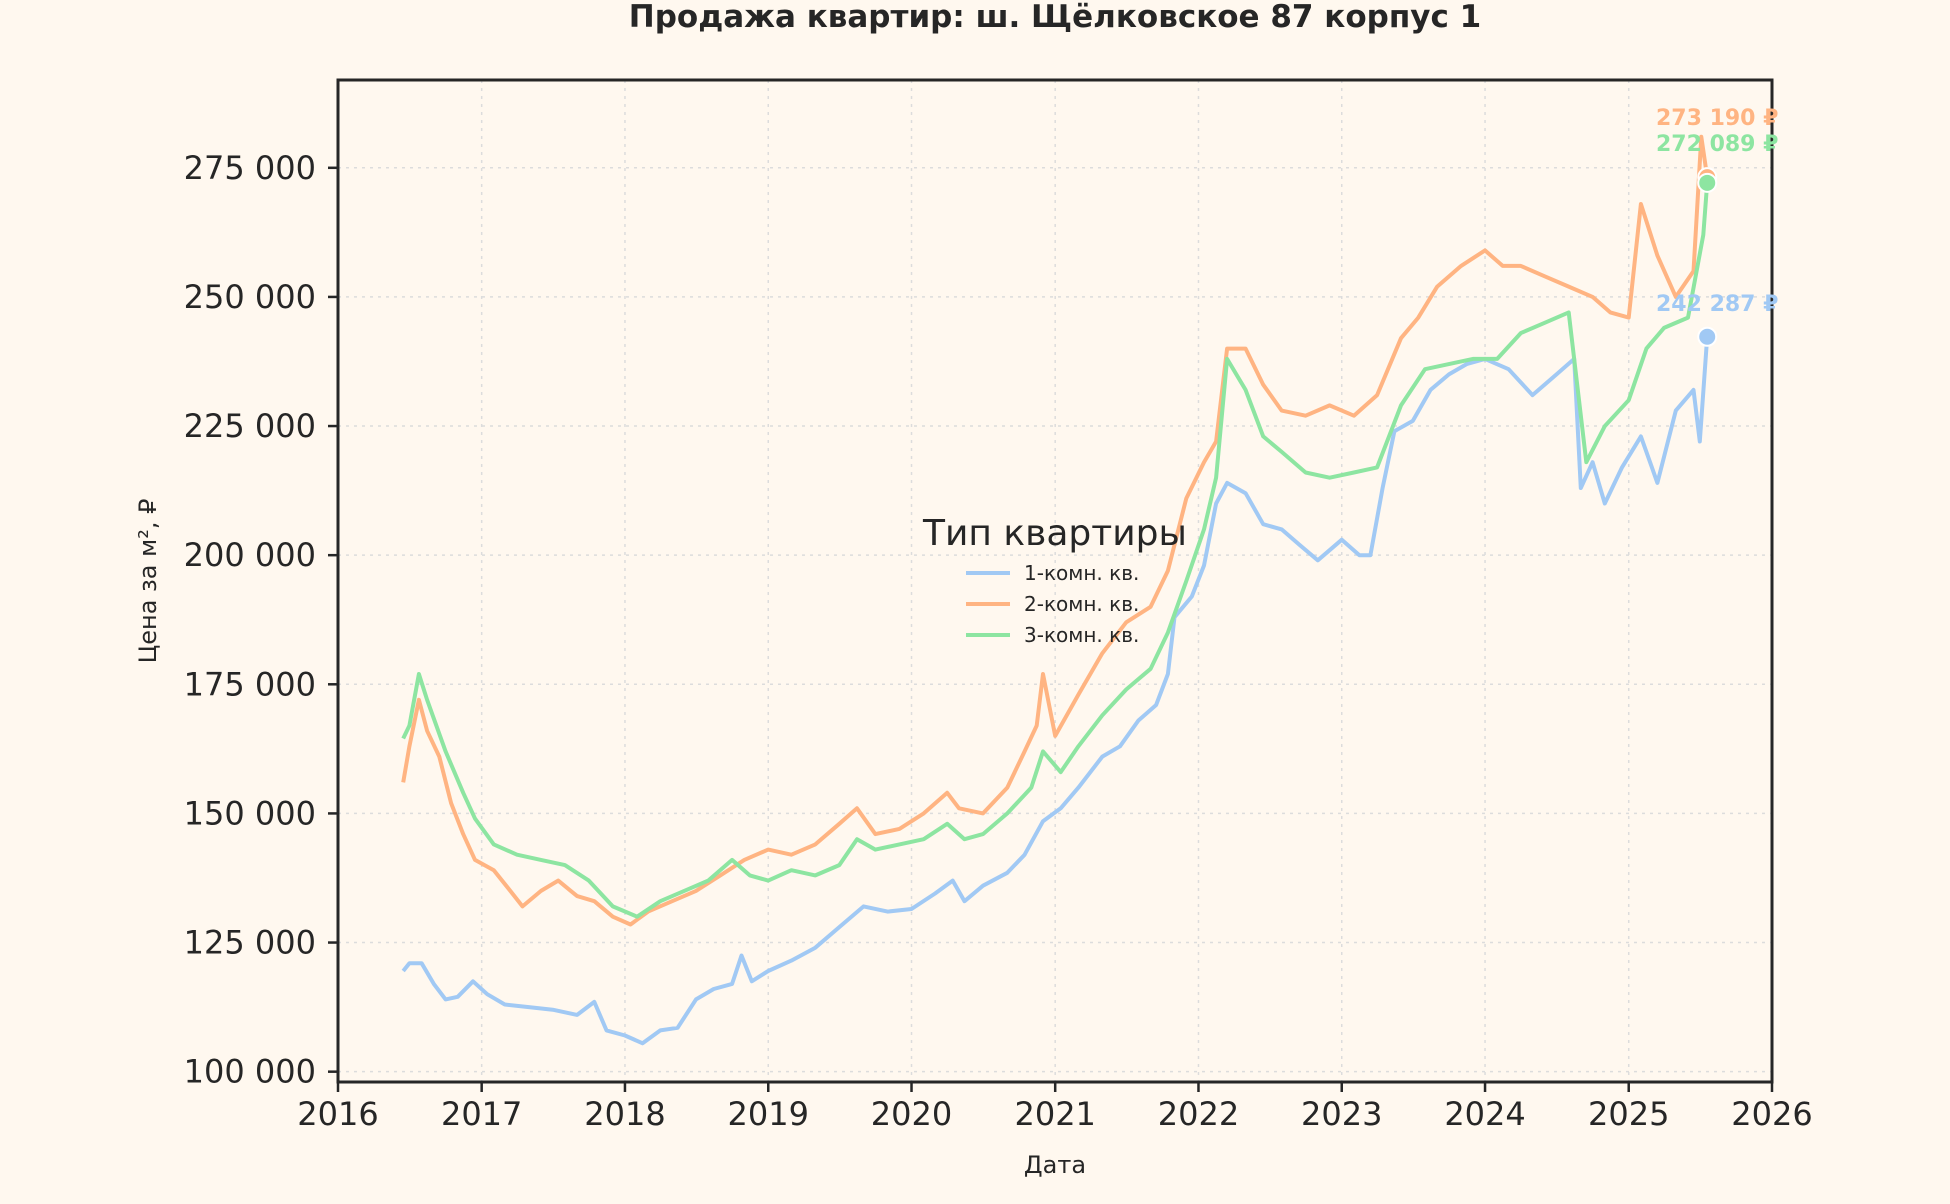 The image size is (1950, 1204). What do you see at coordinates (1081, 573) in the screenshot?
I see `legend-label-1: 1-комн. кв.` at bounding box center [1081, 573].